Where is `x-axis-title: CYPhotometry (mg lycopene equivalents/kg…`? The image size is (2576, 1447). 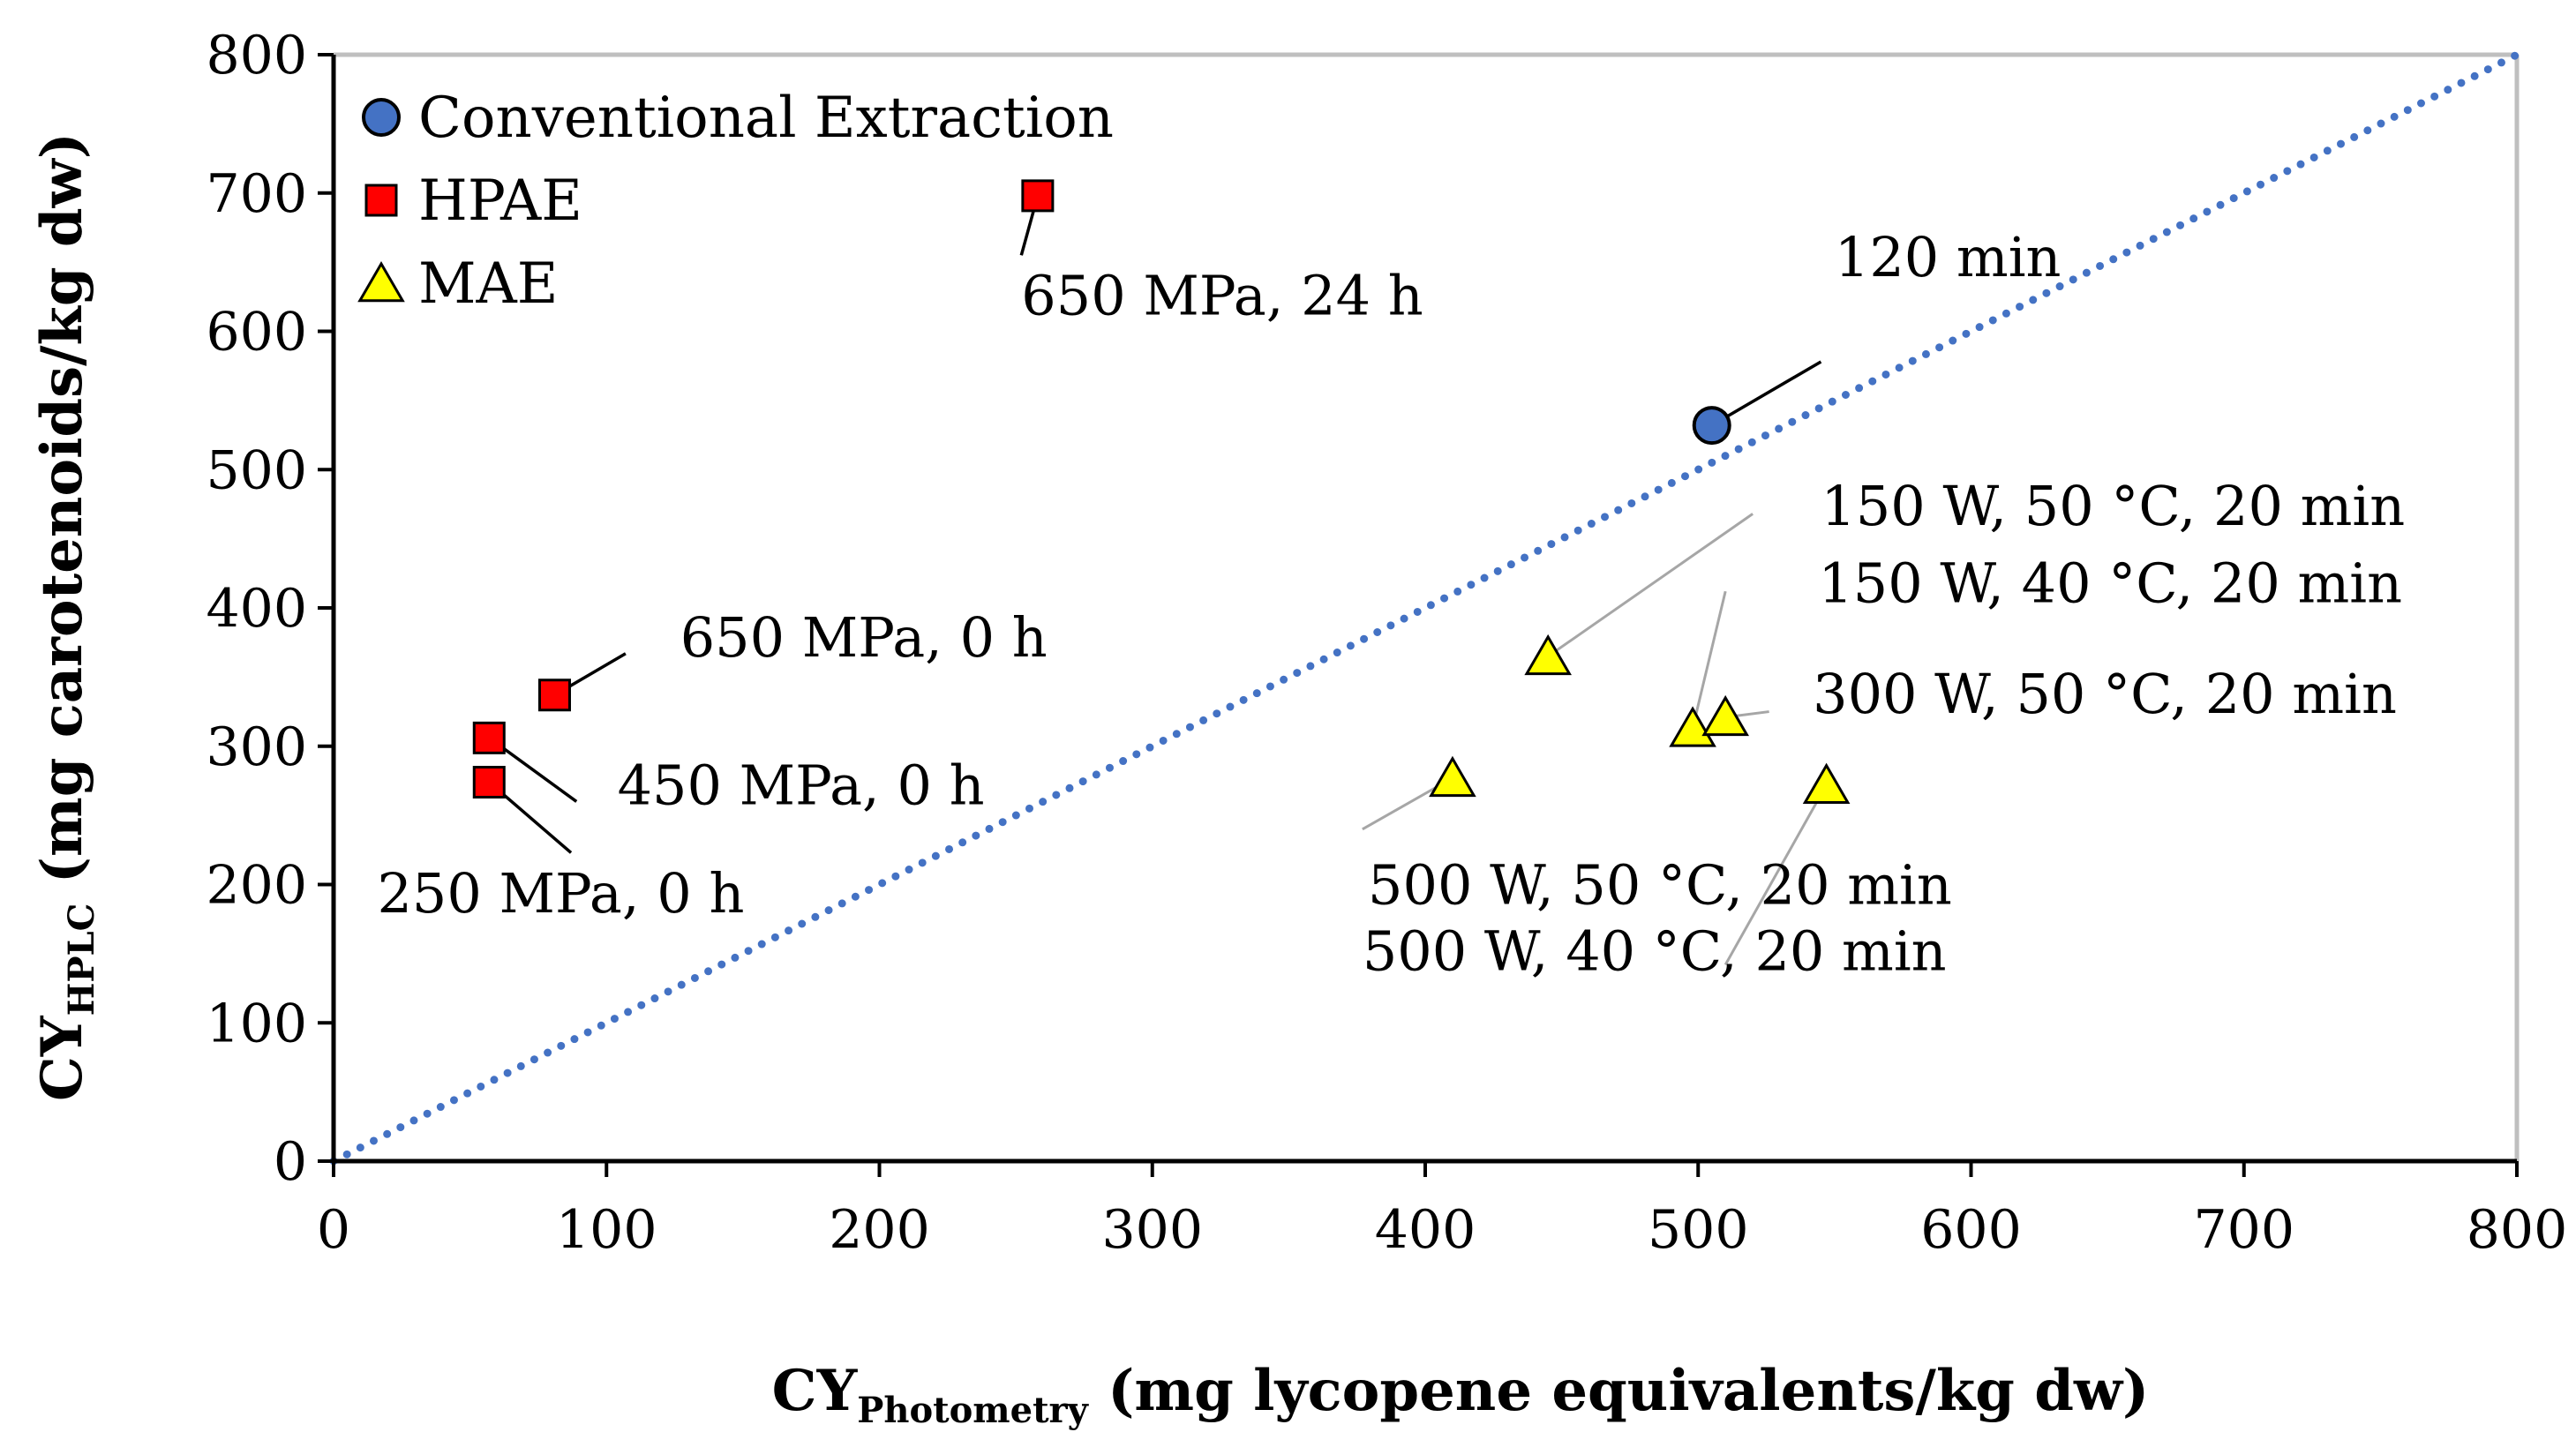 x-axis-title: CYPhotometry (mg lycopene equivalents/kg… is located at coordinates (1461, 1394).